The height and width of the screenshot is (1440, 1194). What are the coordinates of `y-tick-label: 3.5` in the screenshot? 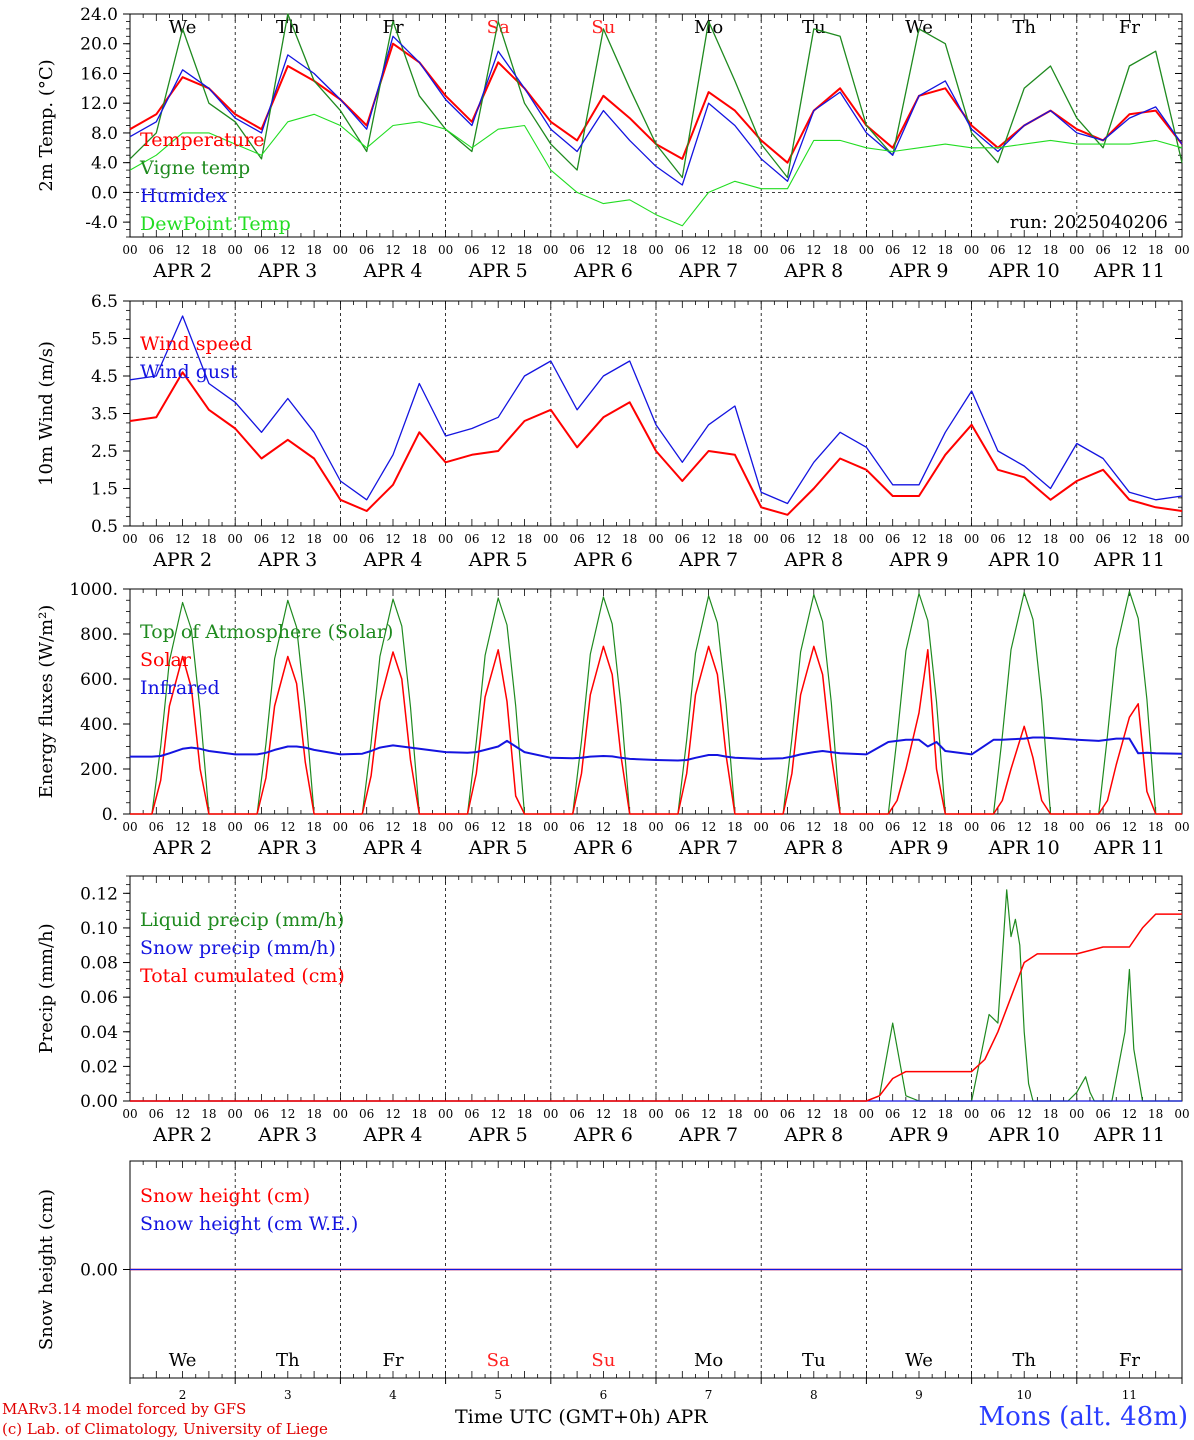 It's located at (104, 415).